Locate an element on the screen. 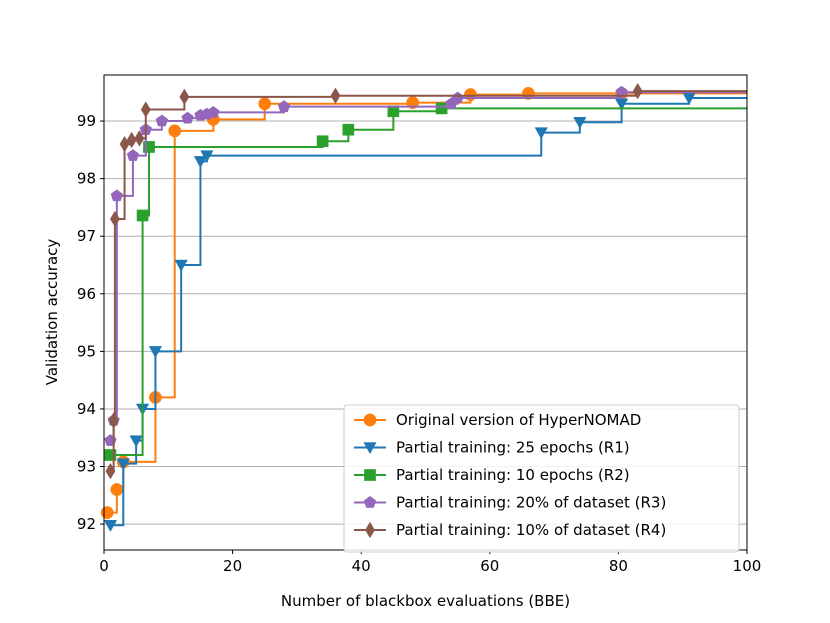  legend-item: Partial training: 10 epochs (R2) is located at coordinates (492, 475).